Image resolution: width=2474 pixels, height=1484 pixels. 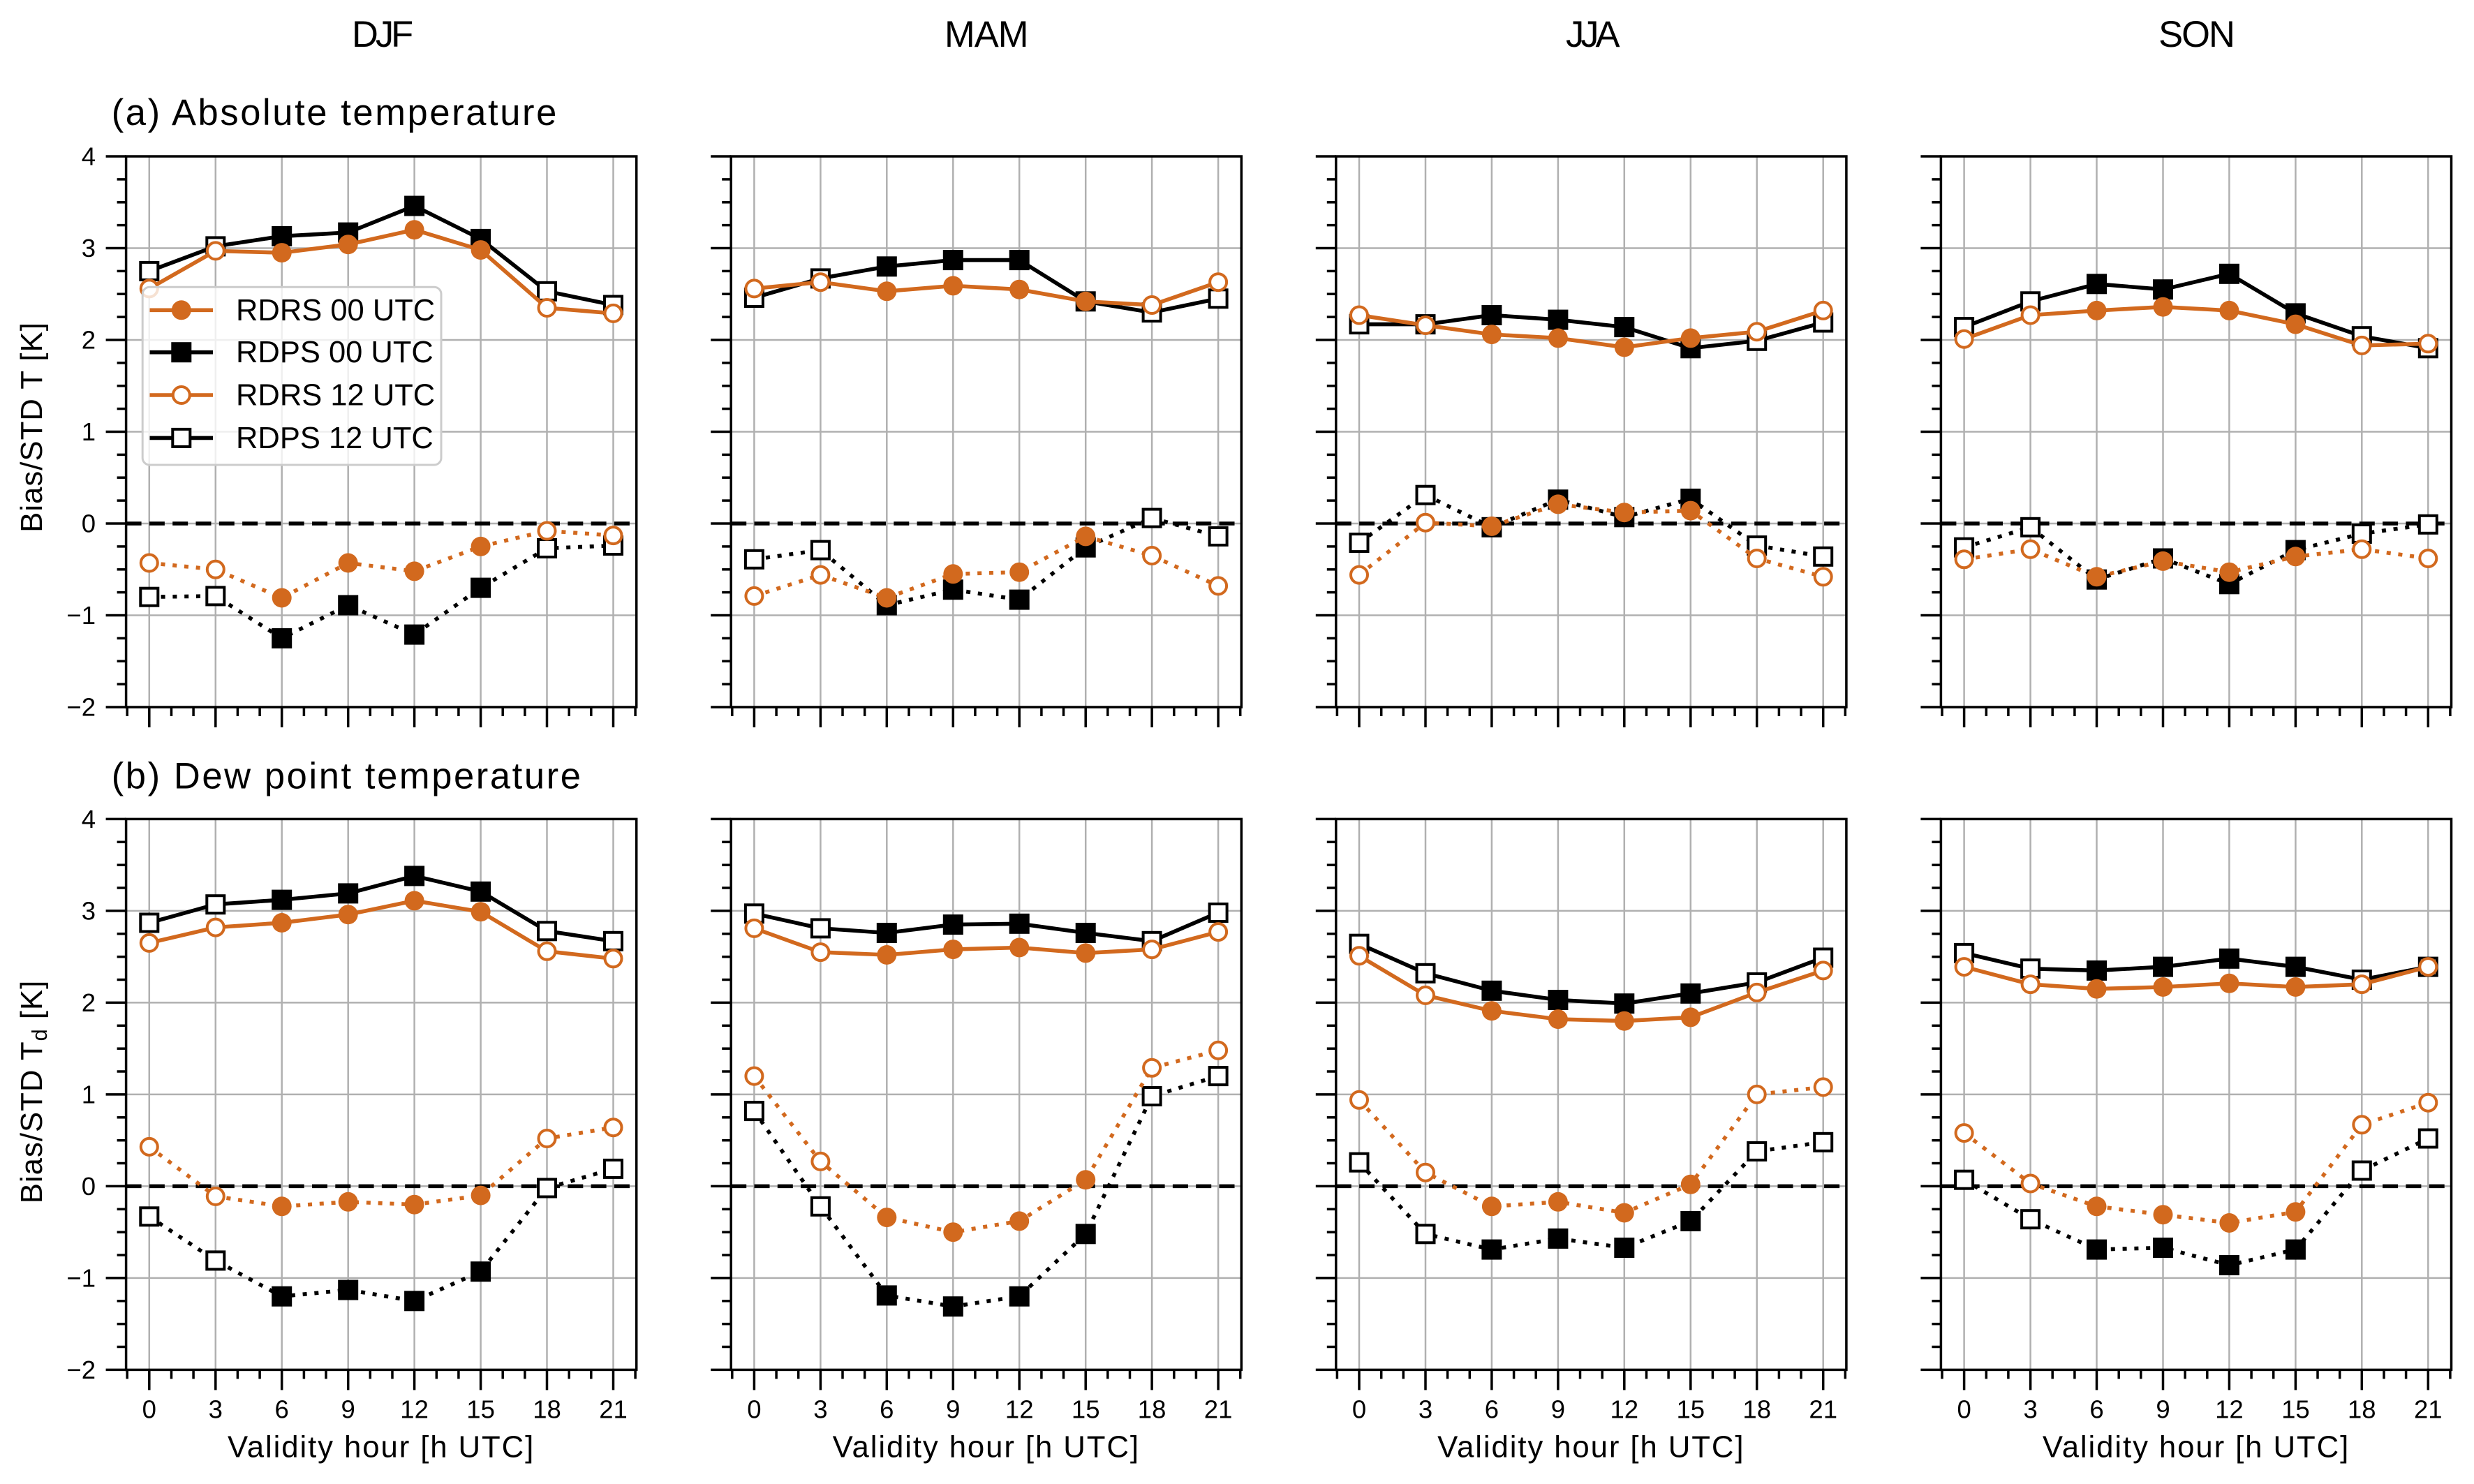 What do you see at coordinates (33, 1092) in the screenshot?
I see `svg-text: Bias/STD Td [K]` at bounding box center [33, 1092].